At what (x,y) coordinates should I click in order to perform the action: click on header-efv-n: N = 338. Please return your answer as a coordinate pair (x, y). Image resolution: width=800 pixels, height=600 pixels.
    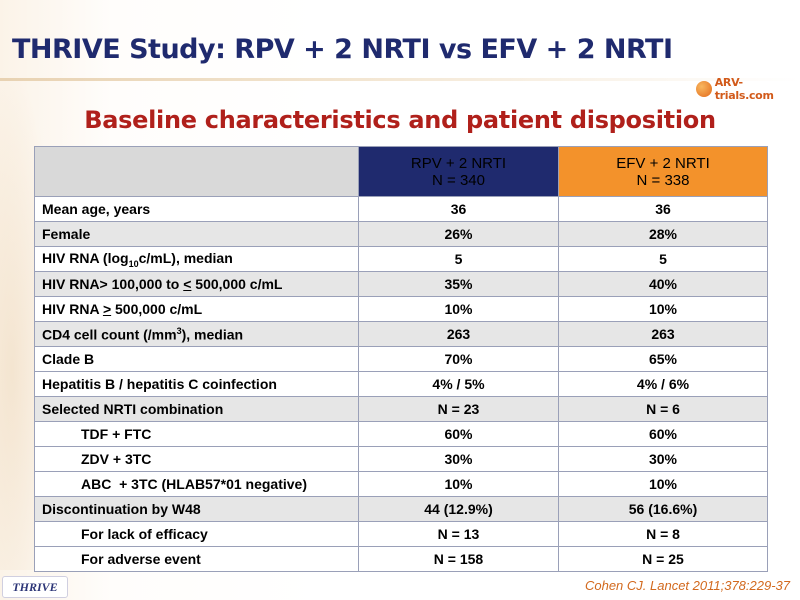
    Looking at the image, I should click on (663, 180).